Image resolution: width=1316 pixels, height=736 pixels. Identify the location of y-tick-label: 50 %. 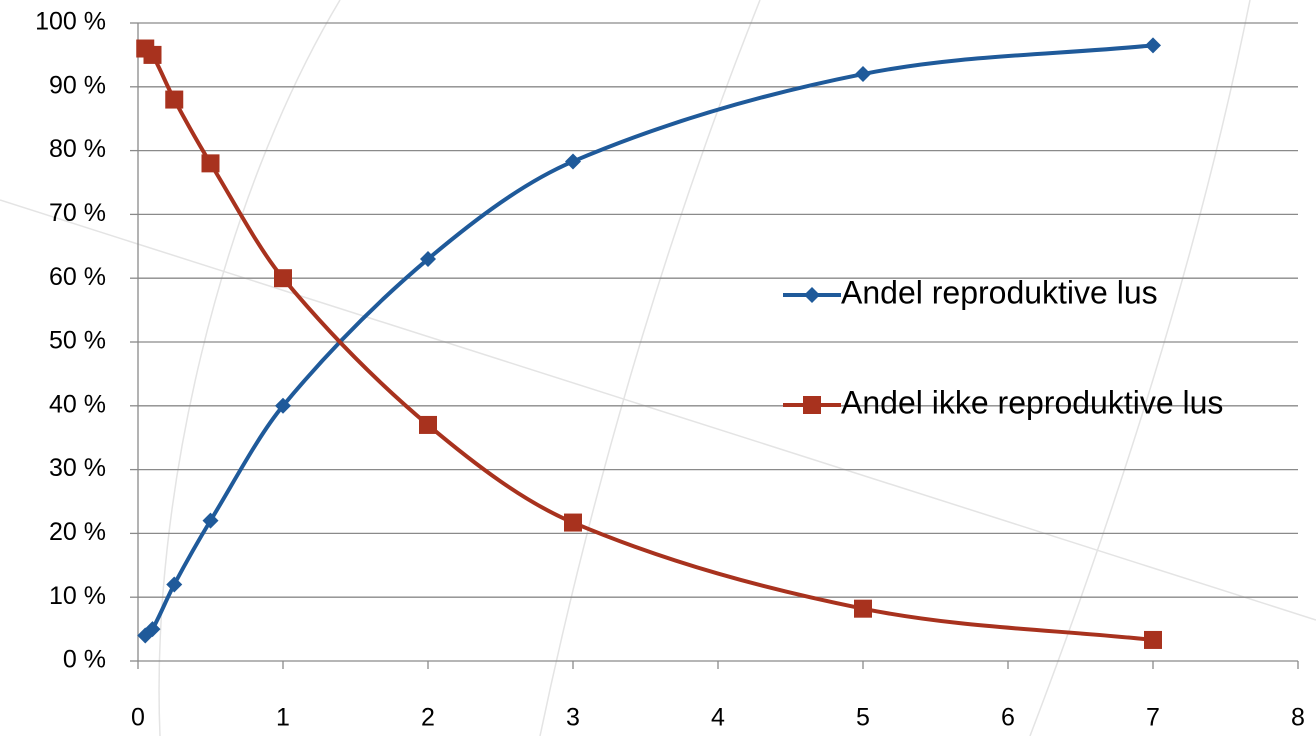
(77, 341).